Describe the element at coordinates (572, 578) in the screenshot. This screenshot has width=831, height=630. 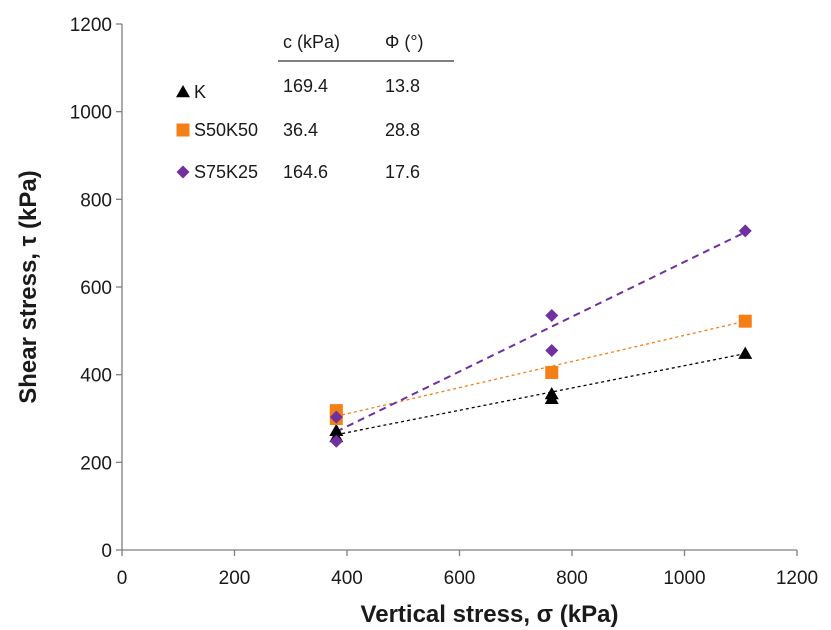
I see `x-tick-label: 800` at that location.